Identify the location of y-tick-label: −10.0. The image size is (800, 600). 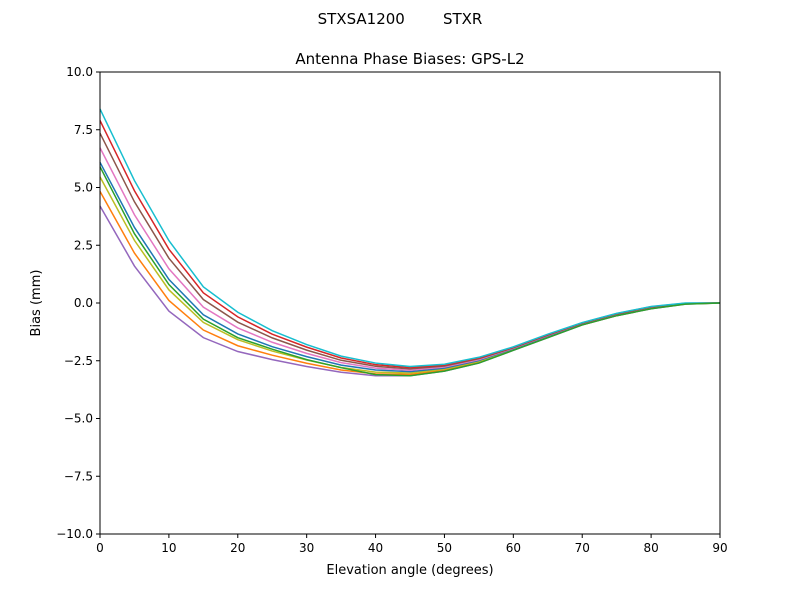
(74, 534).